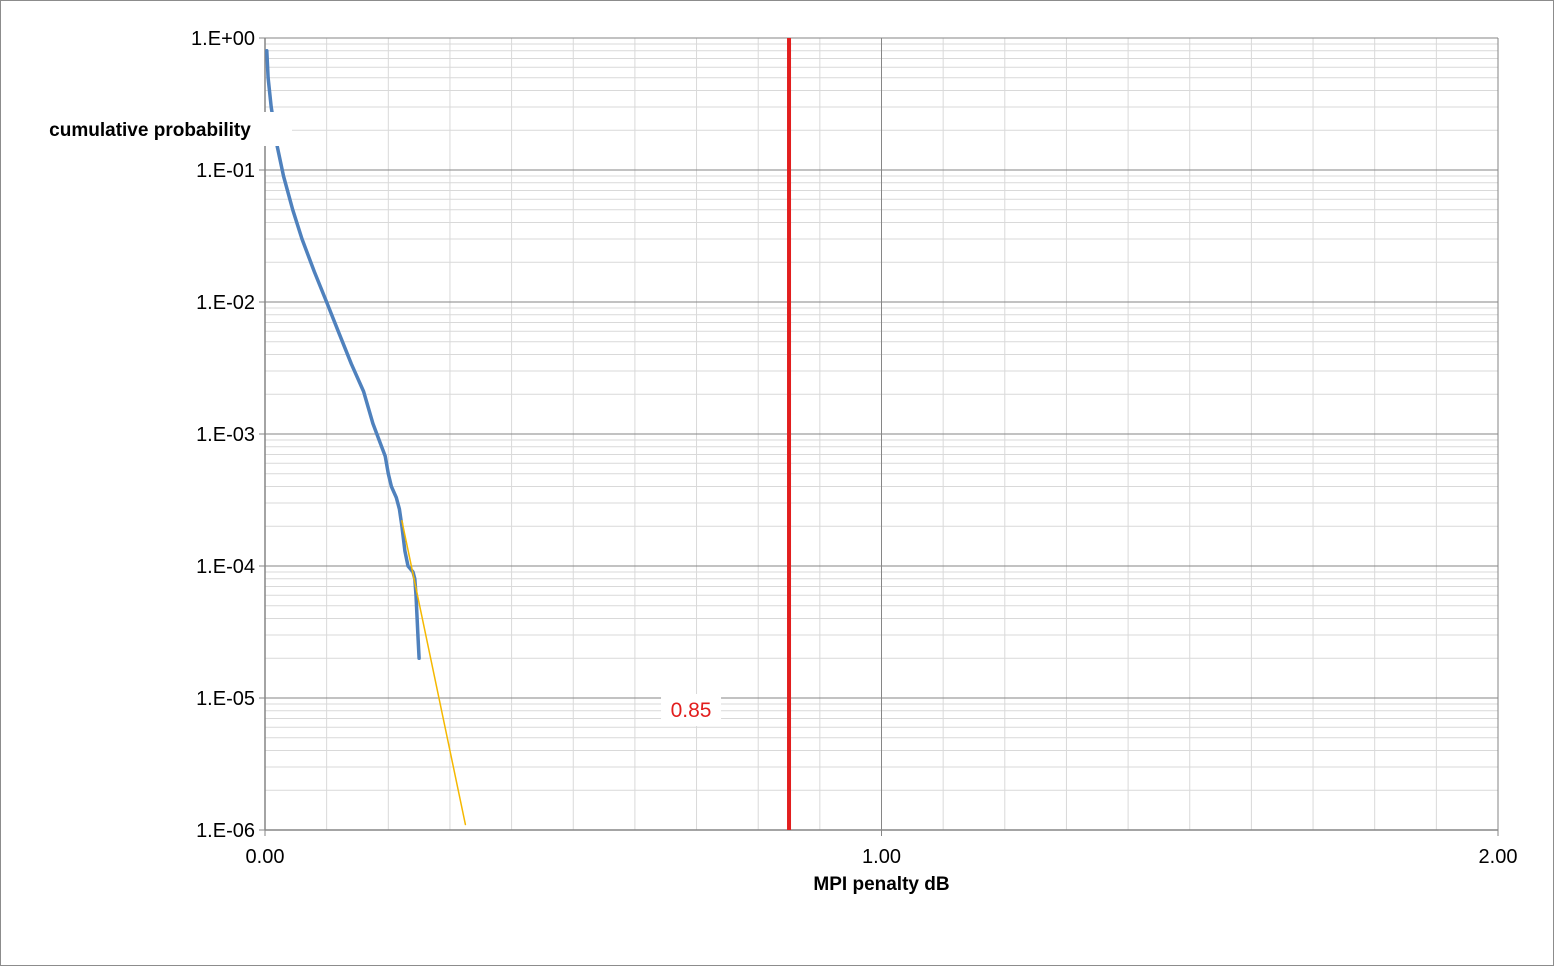 This screenshot has width=1554, height=966. Describe the element at coordinates (225, 171) in the screenshot. I see `y-tick-label: 1.E-01` at that location.